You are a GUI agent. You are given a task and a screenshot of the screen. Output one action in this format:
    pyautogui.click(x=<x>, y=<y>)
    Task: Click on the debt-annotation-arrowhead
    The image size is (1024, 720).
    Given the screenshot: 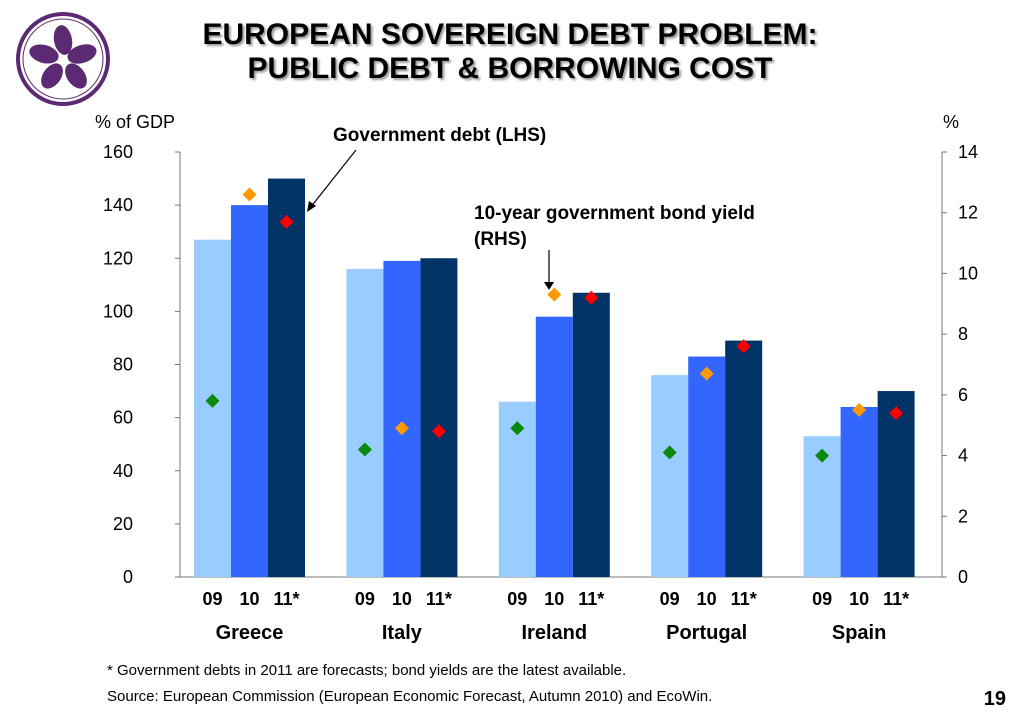 What is the action you would take?
    pyautogui.click(x=311, y=206)
    